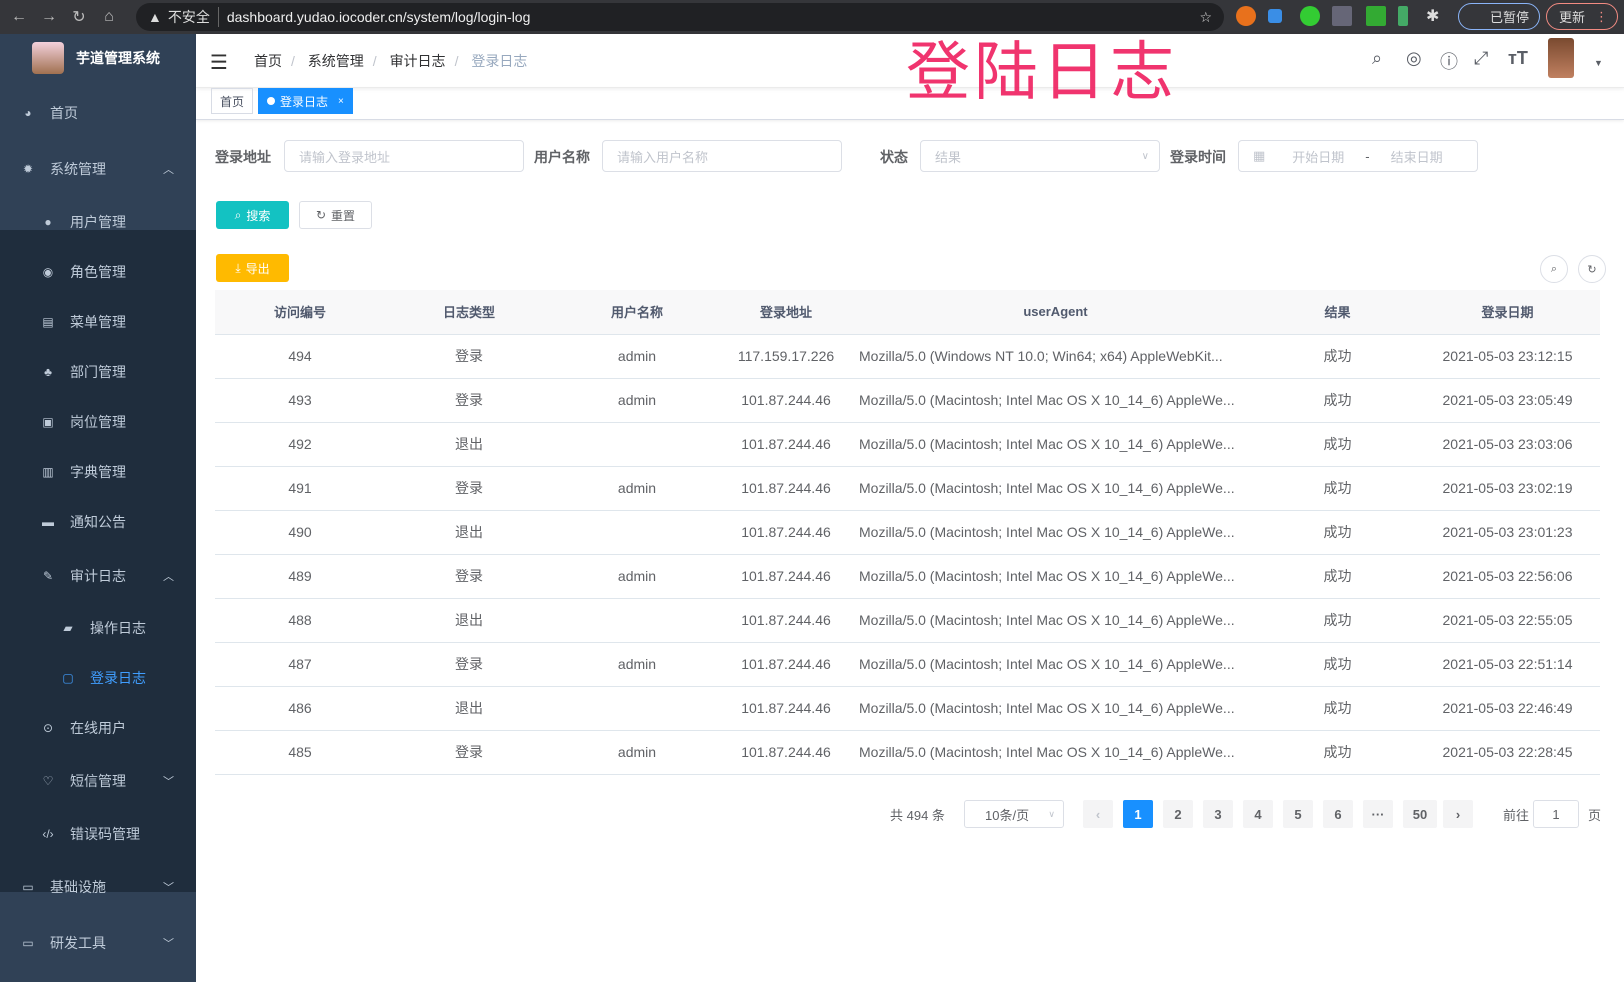  What do you see at coordinates (722, 156) in the screenshot?
I see `username-input: 请输入用户名称` at bounding box center [722, 156].